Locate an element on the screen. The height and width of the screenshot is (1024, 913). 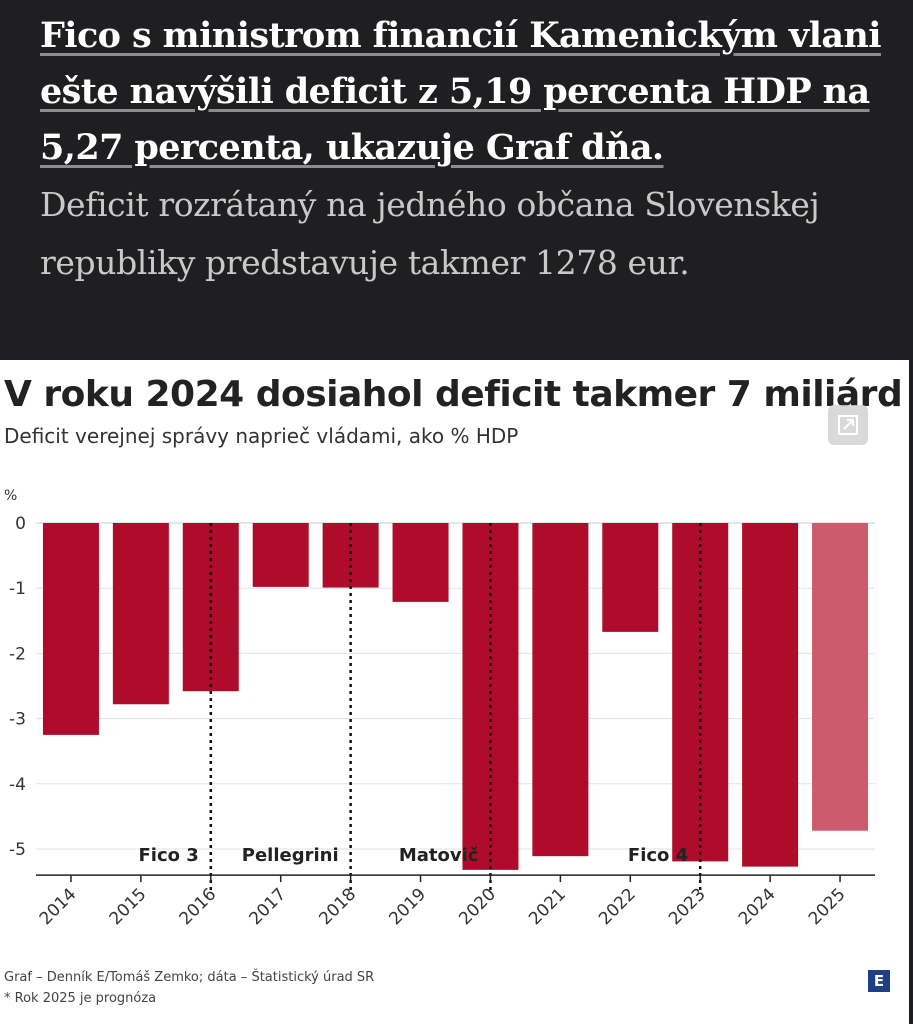
y-tick-label: -3 is located at coordinates (17, 720).